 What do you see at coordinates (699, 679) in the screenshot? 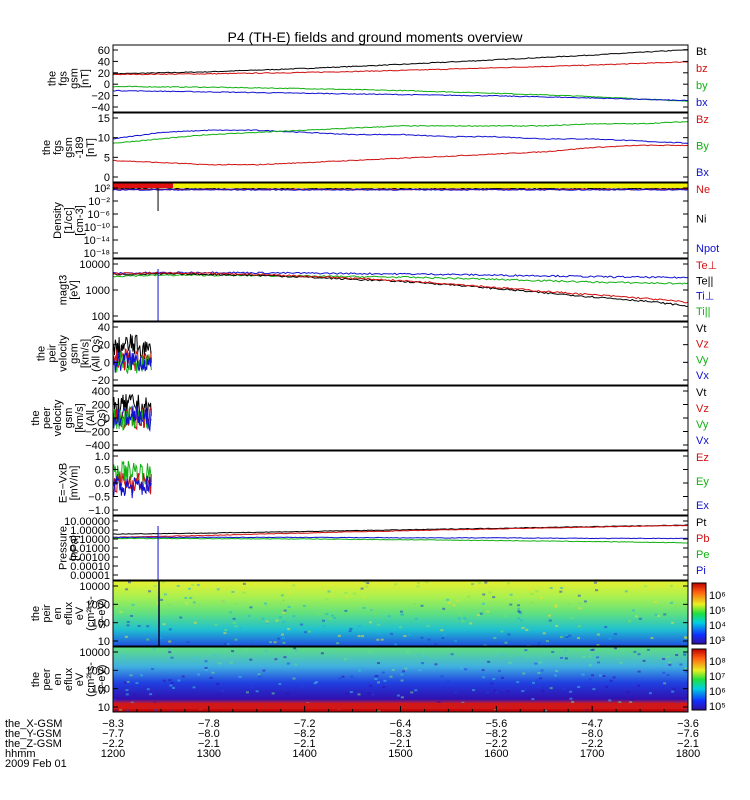
I see `colorbar` at bounding box center [699, 679].